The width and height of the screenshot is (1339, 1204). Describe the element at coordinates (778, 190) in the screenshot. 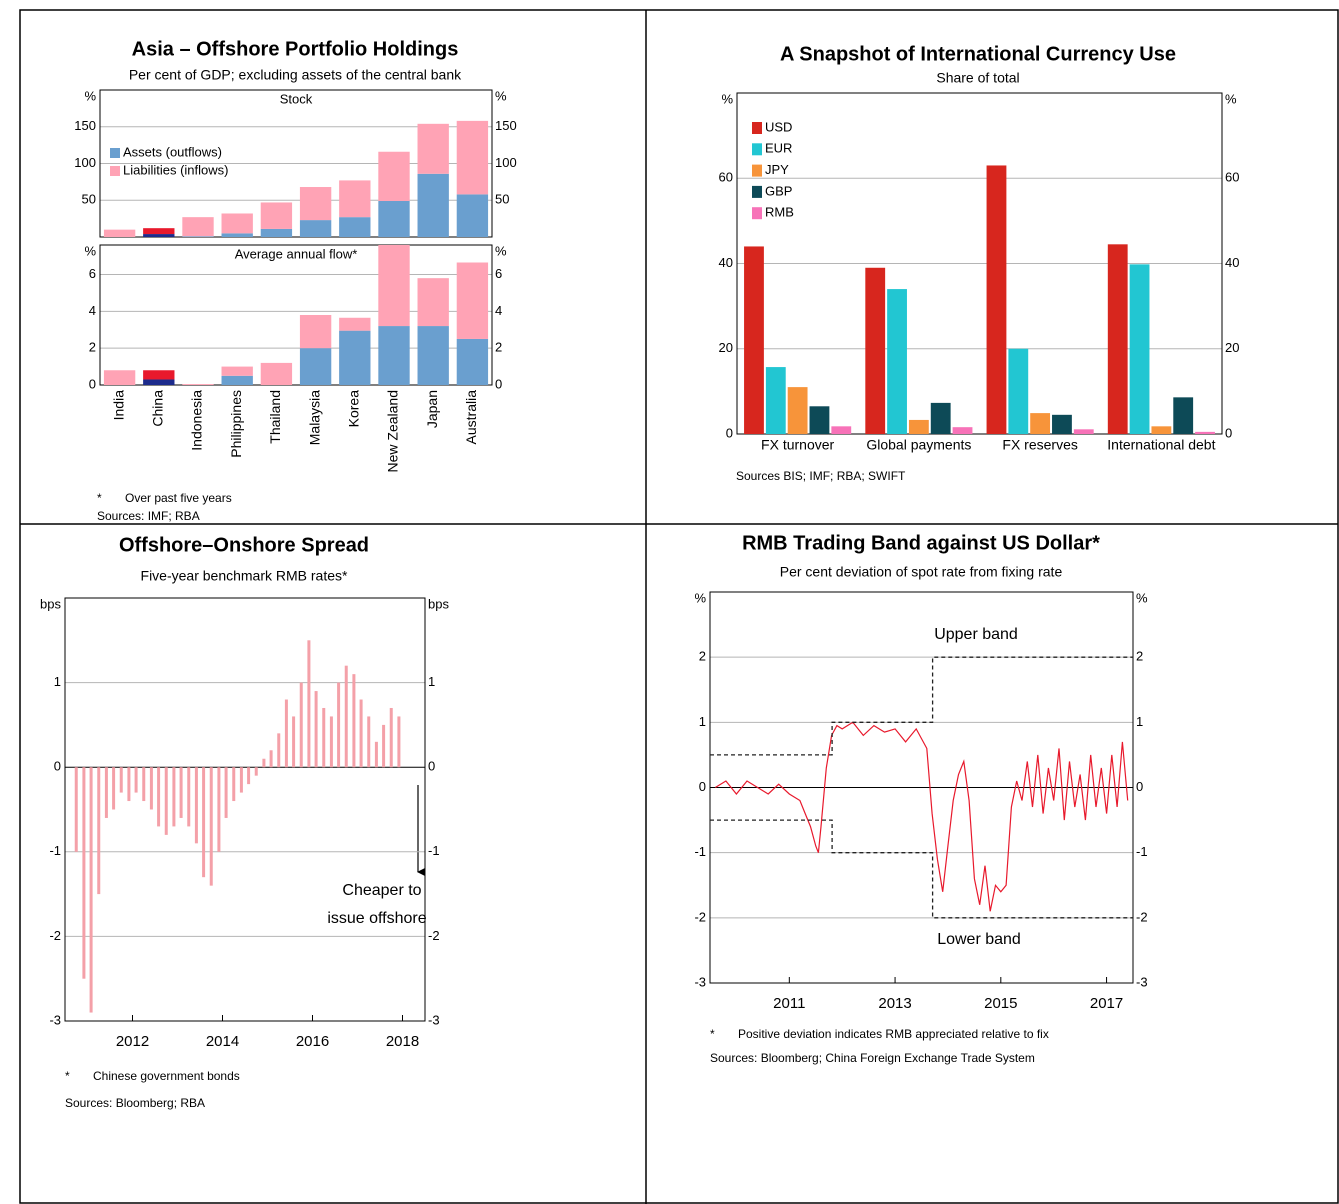

I see `legend-label: GBP` at that location.